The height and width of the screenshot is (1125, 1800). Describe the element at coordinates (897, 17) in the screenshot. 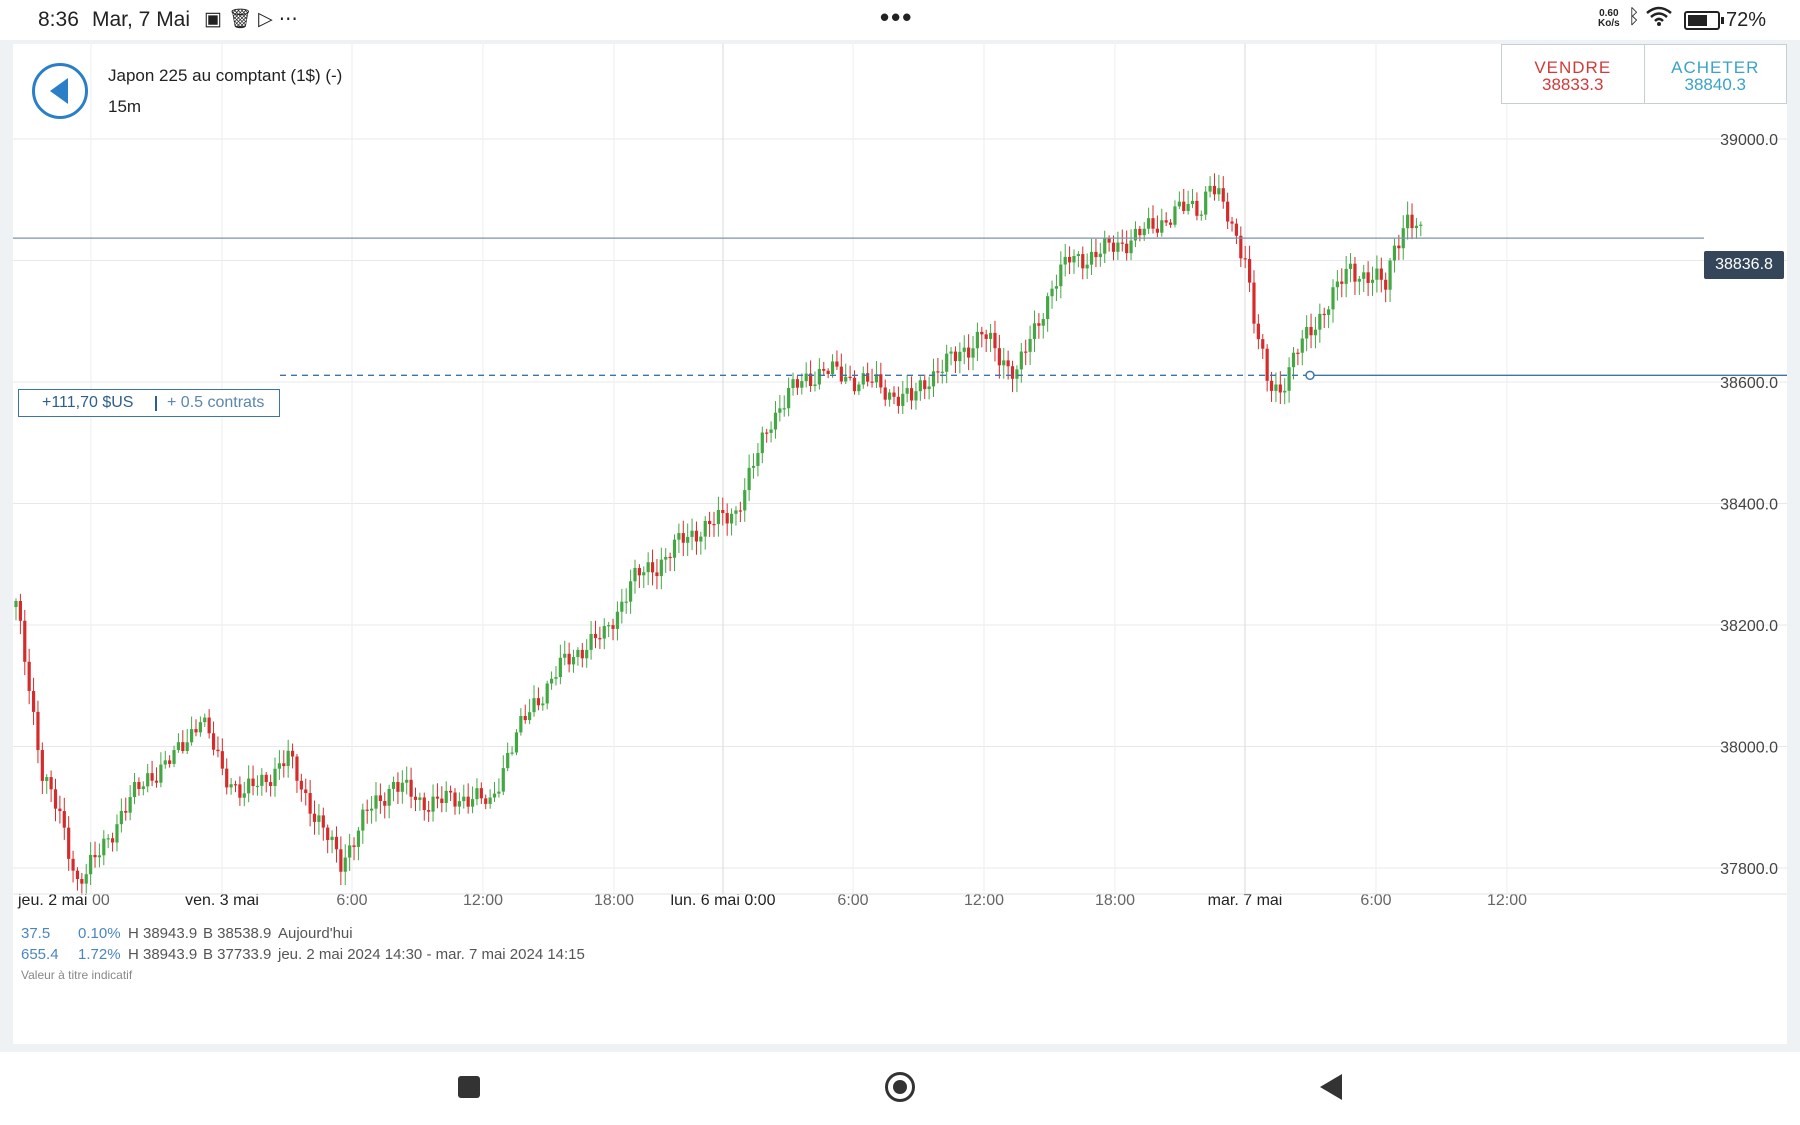

I see `center-dots-icon: •••` at that location.